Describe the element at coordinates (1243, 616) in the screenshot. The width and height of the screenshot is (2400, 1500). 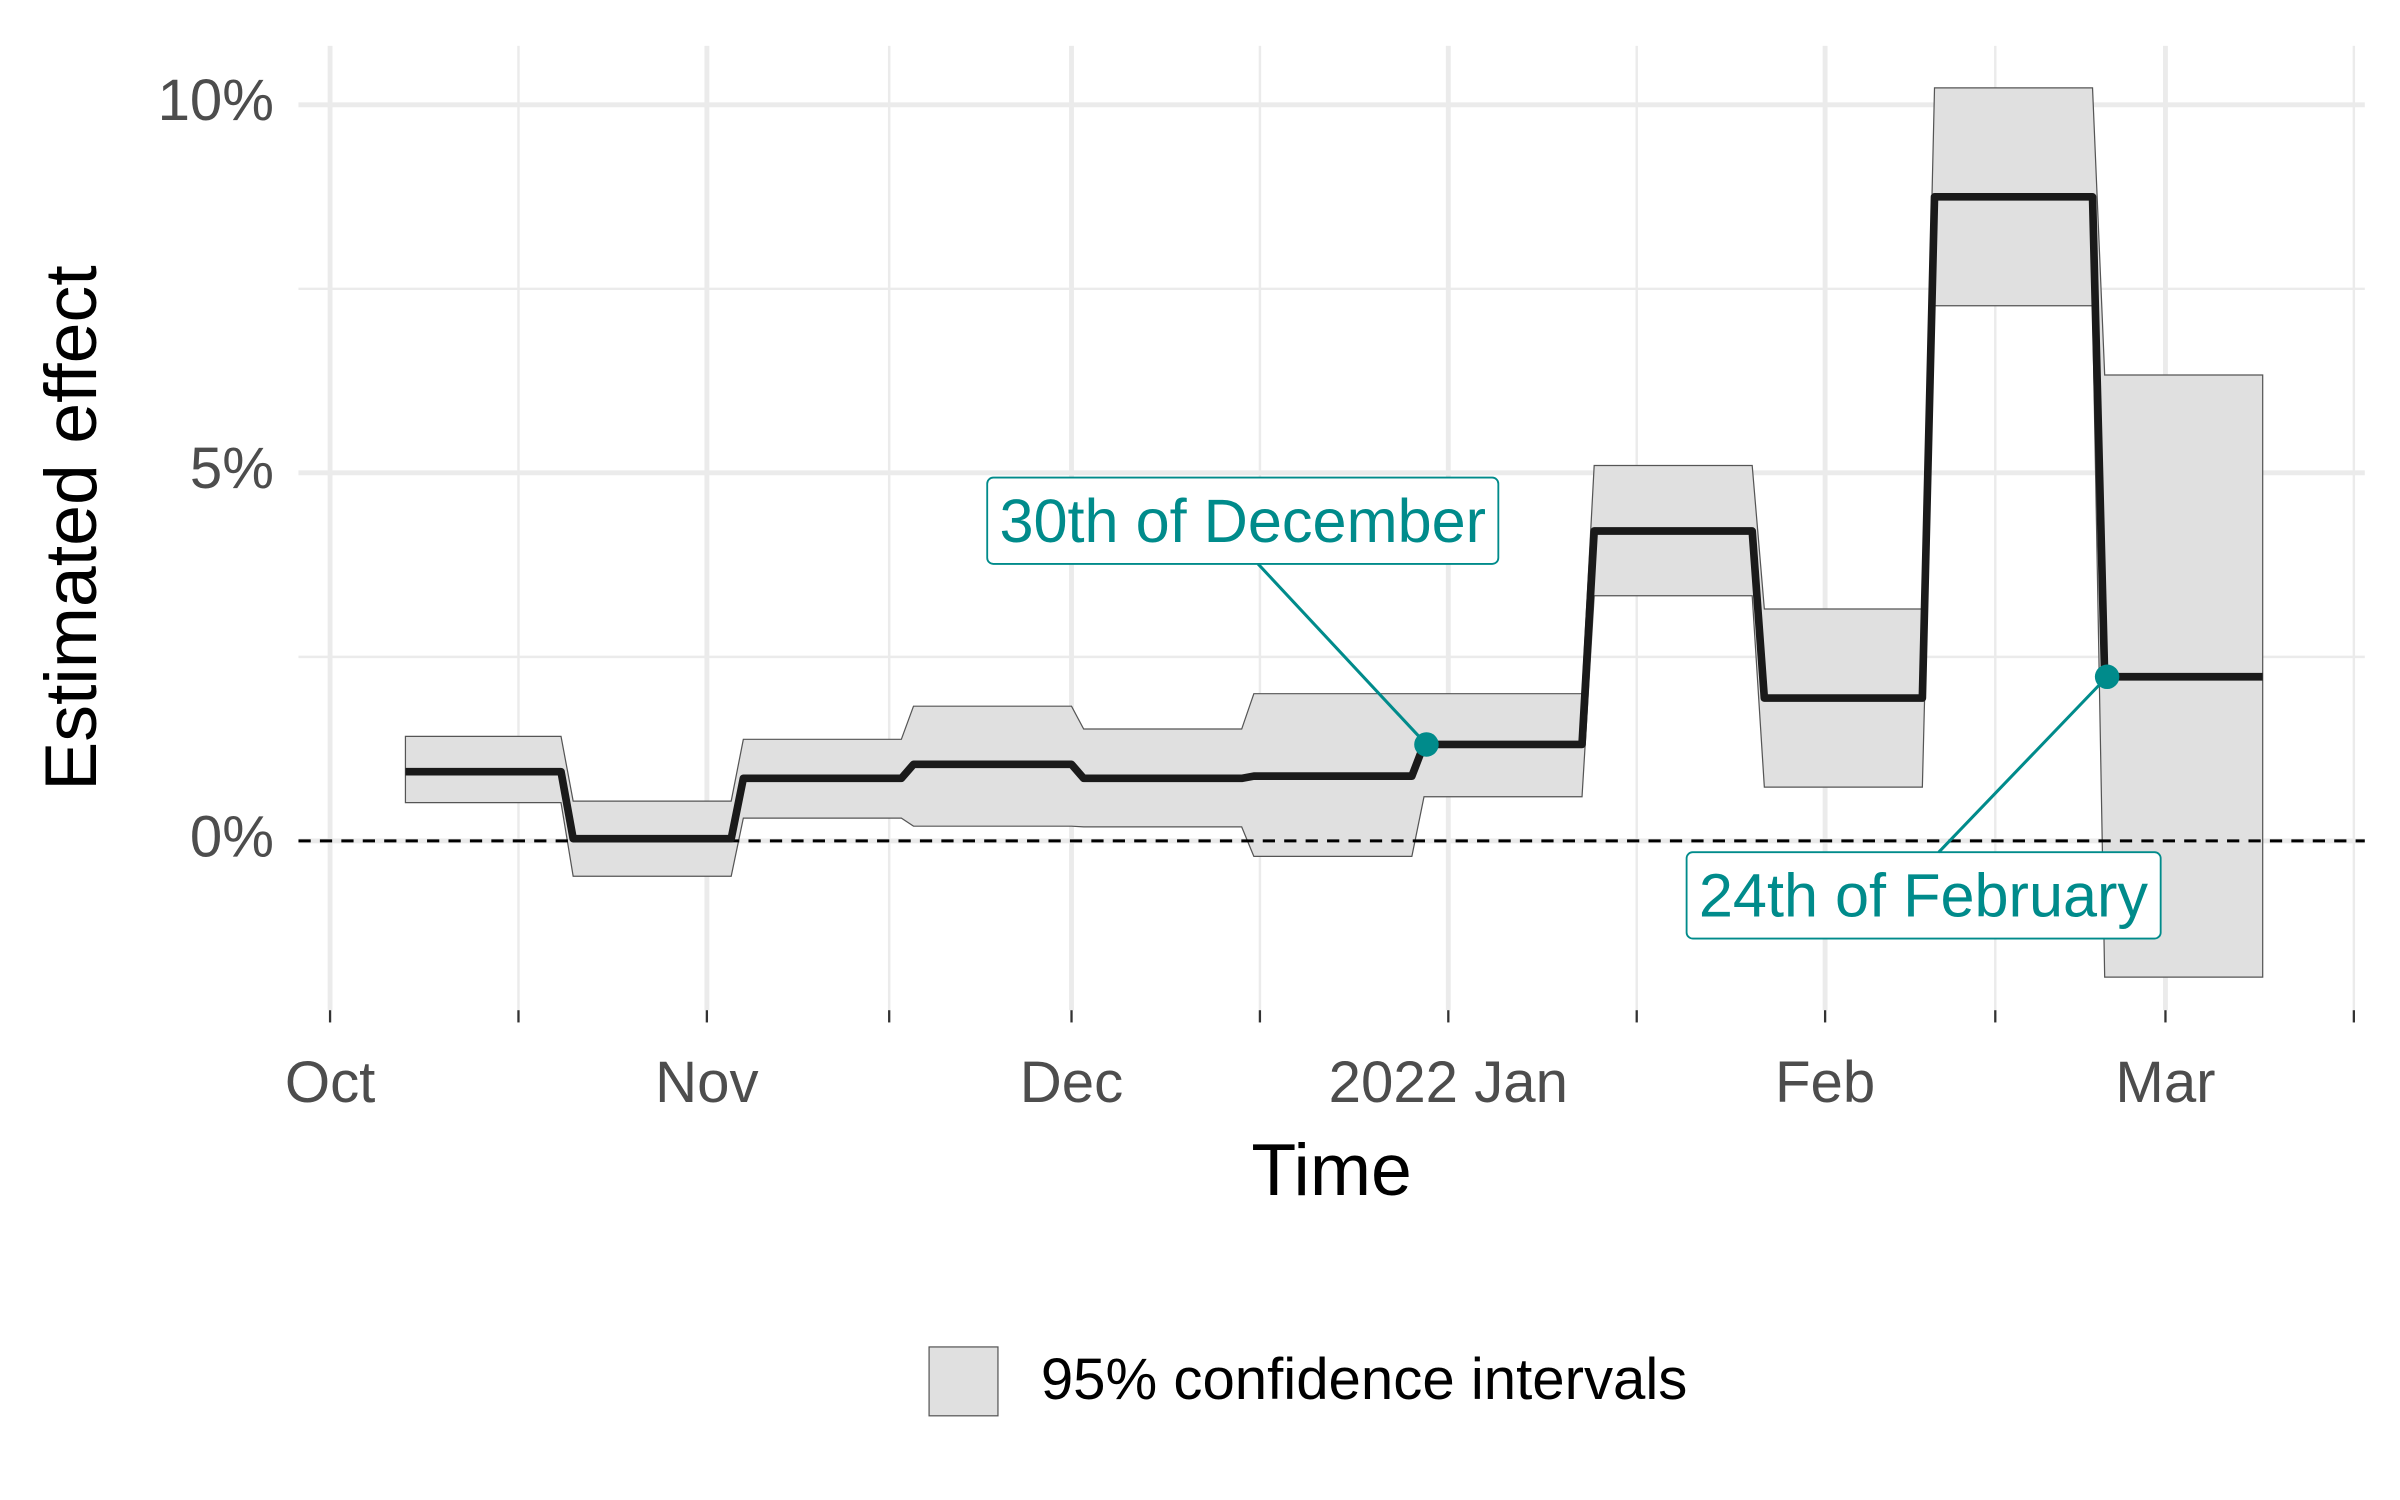
I see `annotation: 30th of December` at that location.